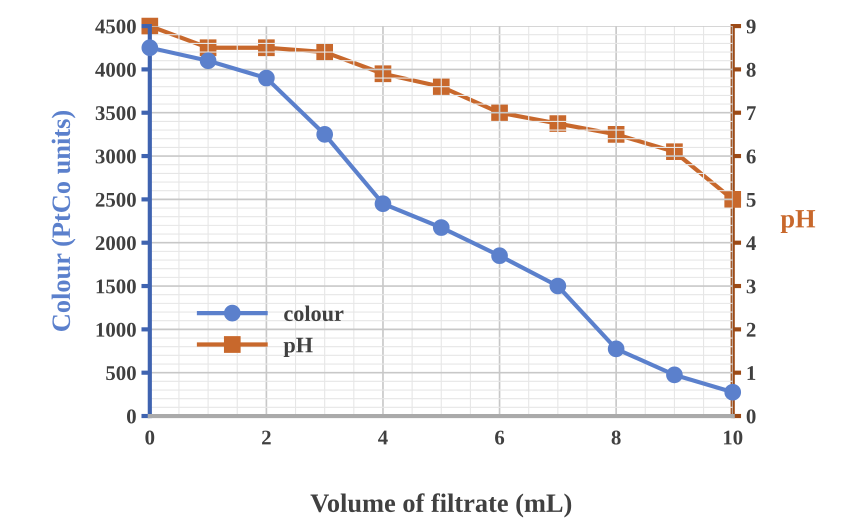 The height and width of the screenshot is (532, 861). What do you see at coordinates (751, 329) in the screenshot?
I see `y2-tick-label: 2` at bounding box center [751, 329].